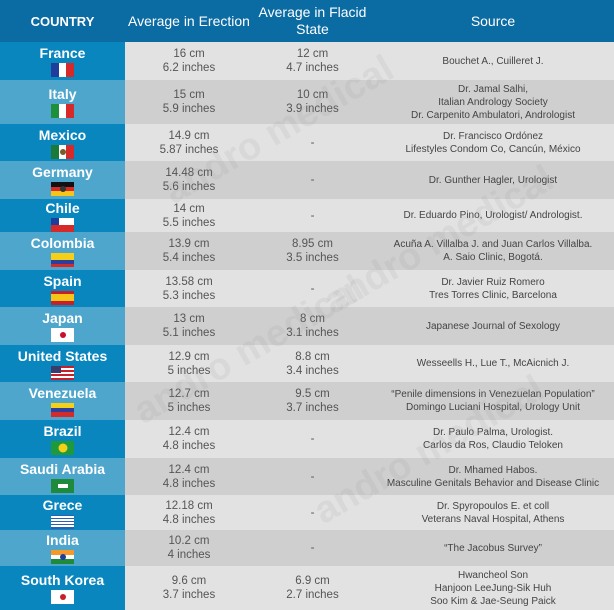 Image resolution: width=614 pixels, height=610 pixels. What do you see at coordinates (62, 588) in the screenshot?
I see `country-cell: South Korea` at bounding box center [62, 588].